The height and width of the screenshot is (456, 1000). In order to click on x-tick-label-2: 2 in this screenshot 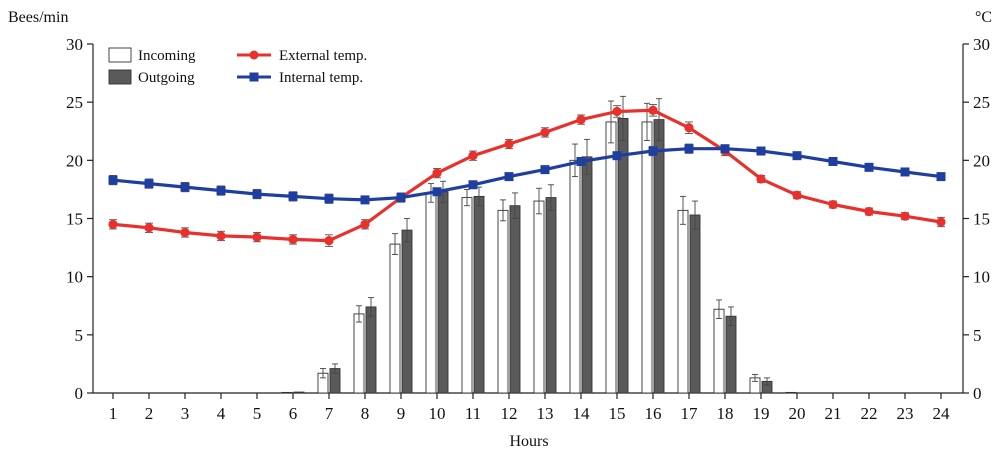, I will do `click(149, 413)`.